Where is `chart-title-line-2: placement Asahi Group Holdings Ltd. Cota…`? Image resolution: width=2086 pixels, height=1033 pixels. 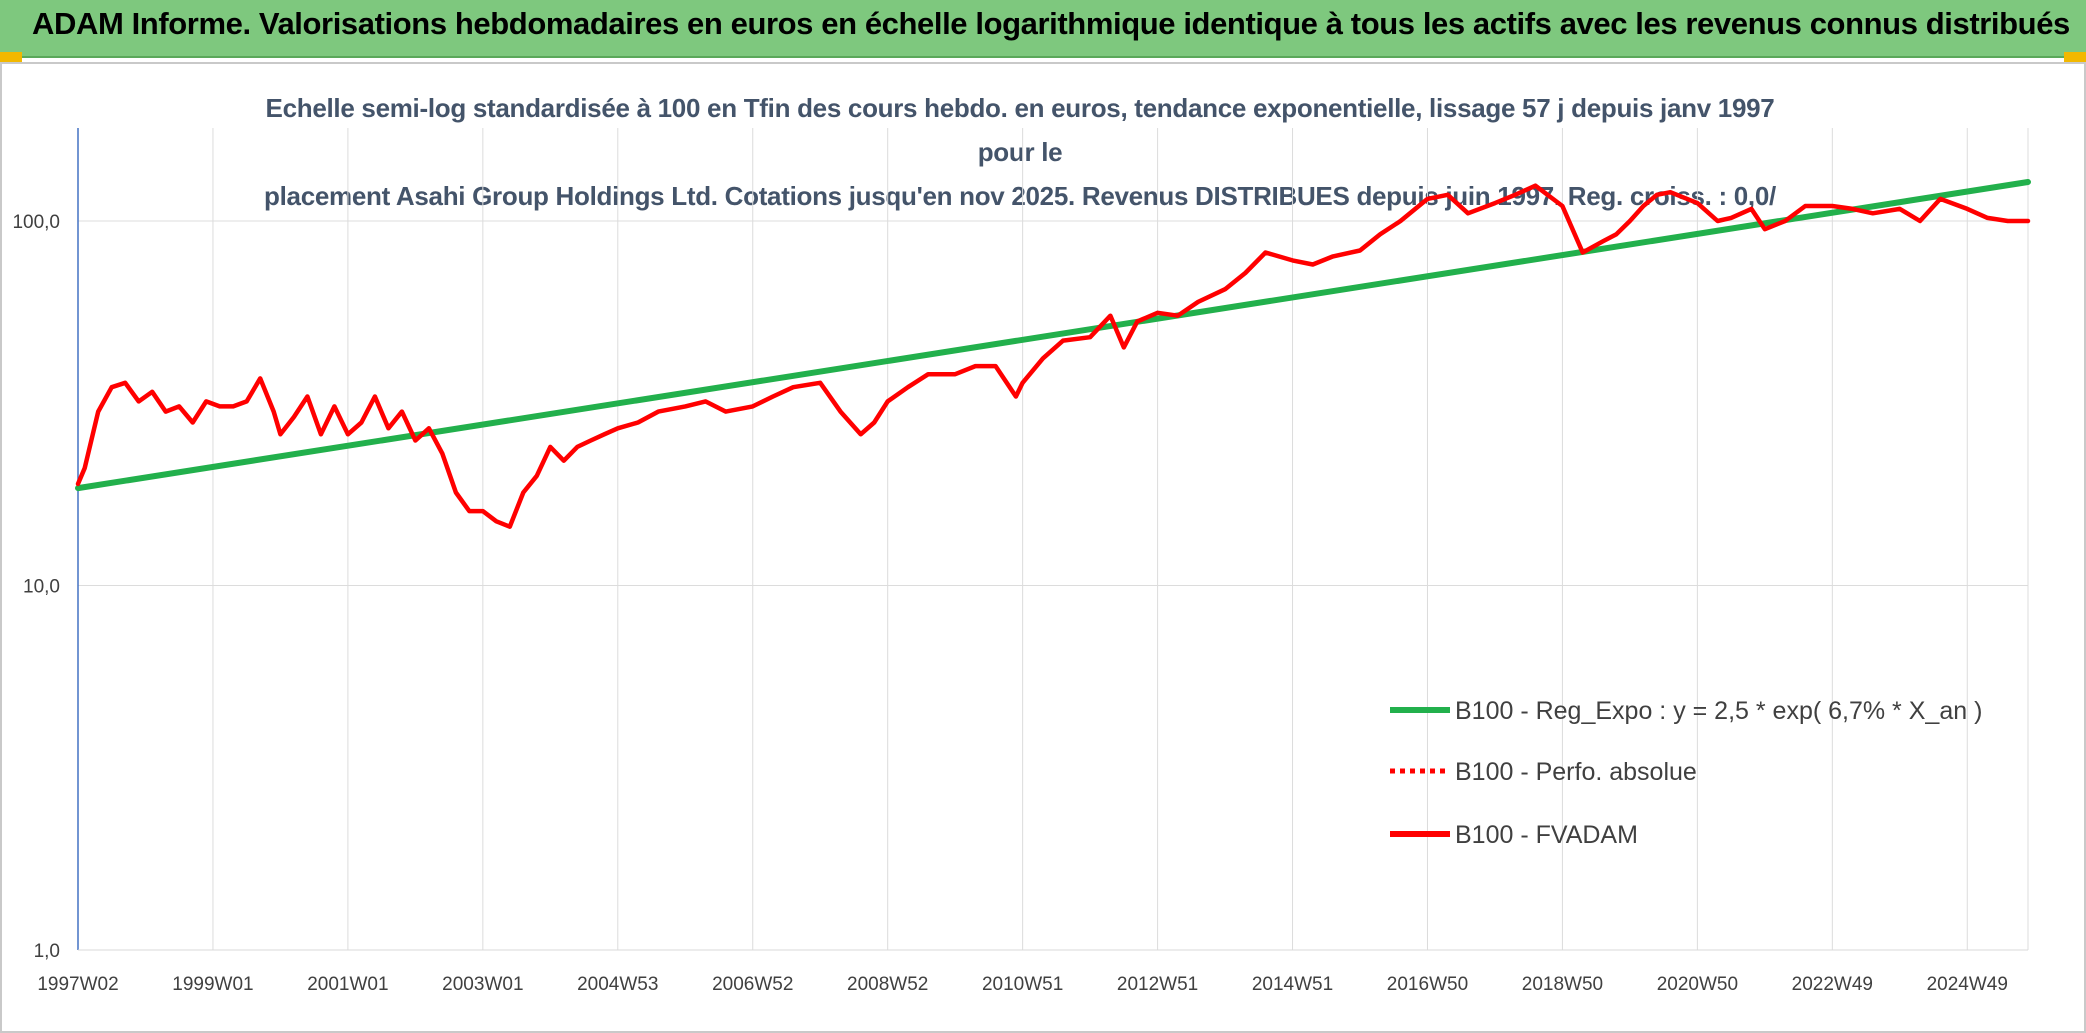 chart-title-line-2: placement Asahi Group Holdings Ltd. Cota… is located at coordinates (1020, 196).